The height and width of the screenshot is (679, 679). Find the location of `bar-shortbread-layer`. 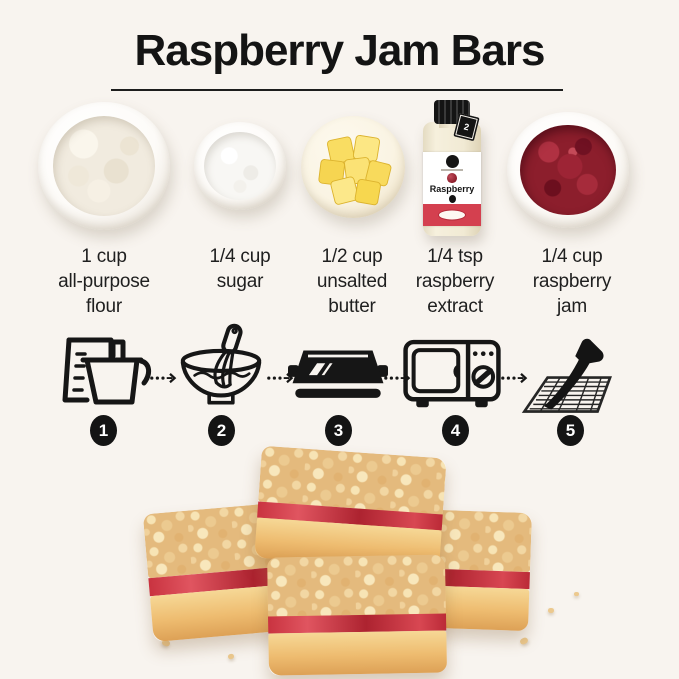

bar-shortbread-layer is located at coordinates (358, 652).